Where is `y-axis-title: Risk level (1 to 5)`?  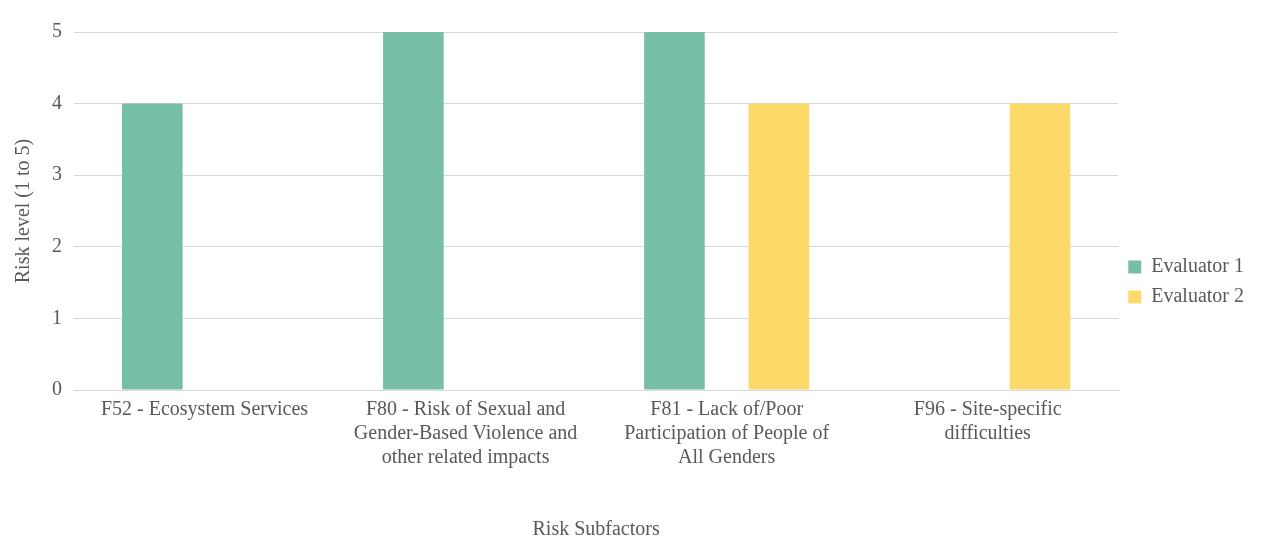 y-axis-title: Risk level (1 to 5) is located at coordinates (23, 211).